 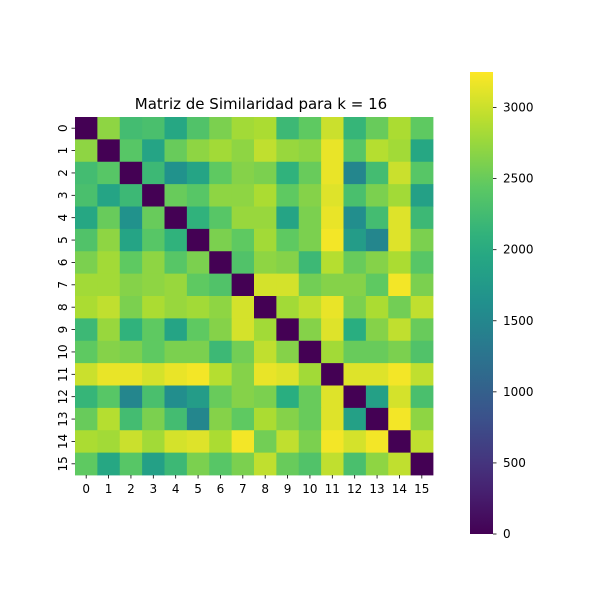 What do you see at coordinates (421, 489) in the screenshot?
I see `x-tick-label: 15` at bounding box center [421, 489].